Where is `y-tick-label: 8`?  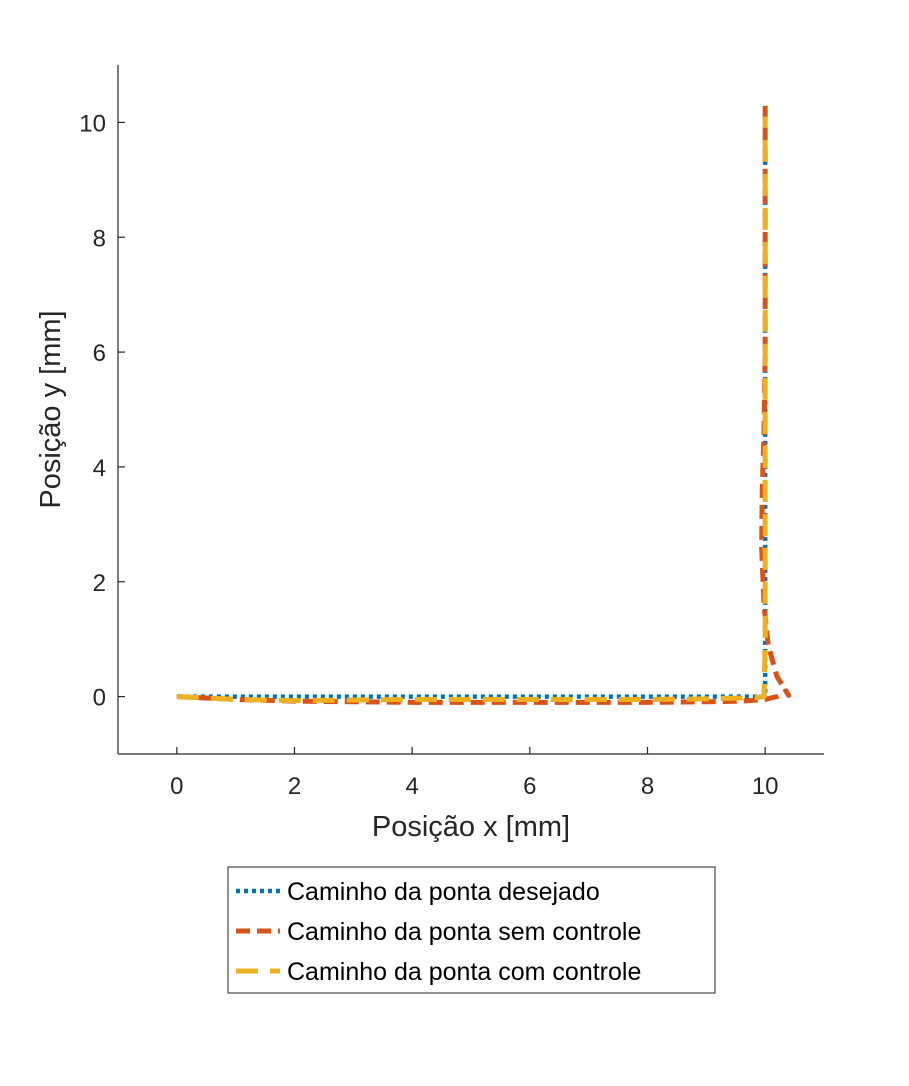
y-tick-label: 8 is located at coordinates (99, 238).